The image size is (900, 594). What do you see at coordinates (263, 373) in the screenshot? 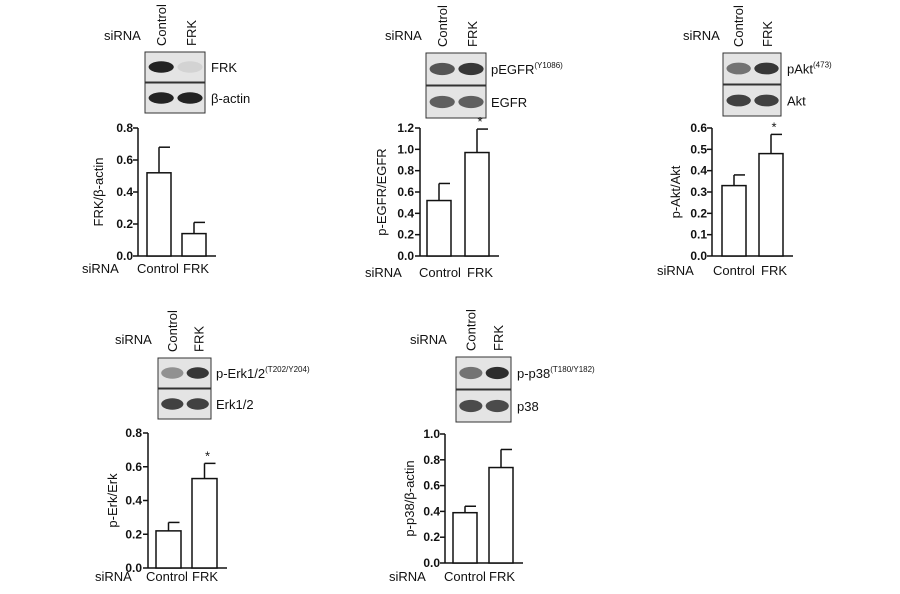
I see `blot-band-label: p-Erk1/2(T202/Y204)` at bounding box center [263, 373].